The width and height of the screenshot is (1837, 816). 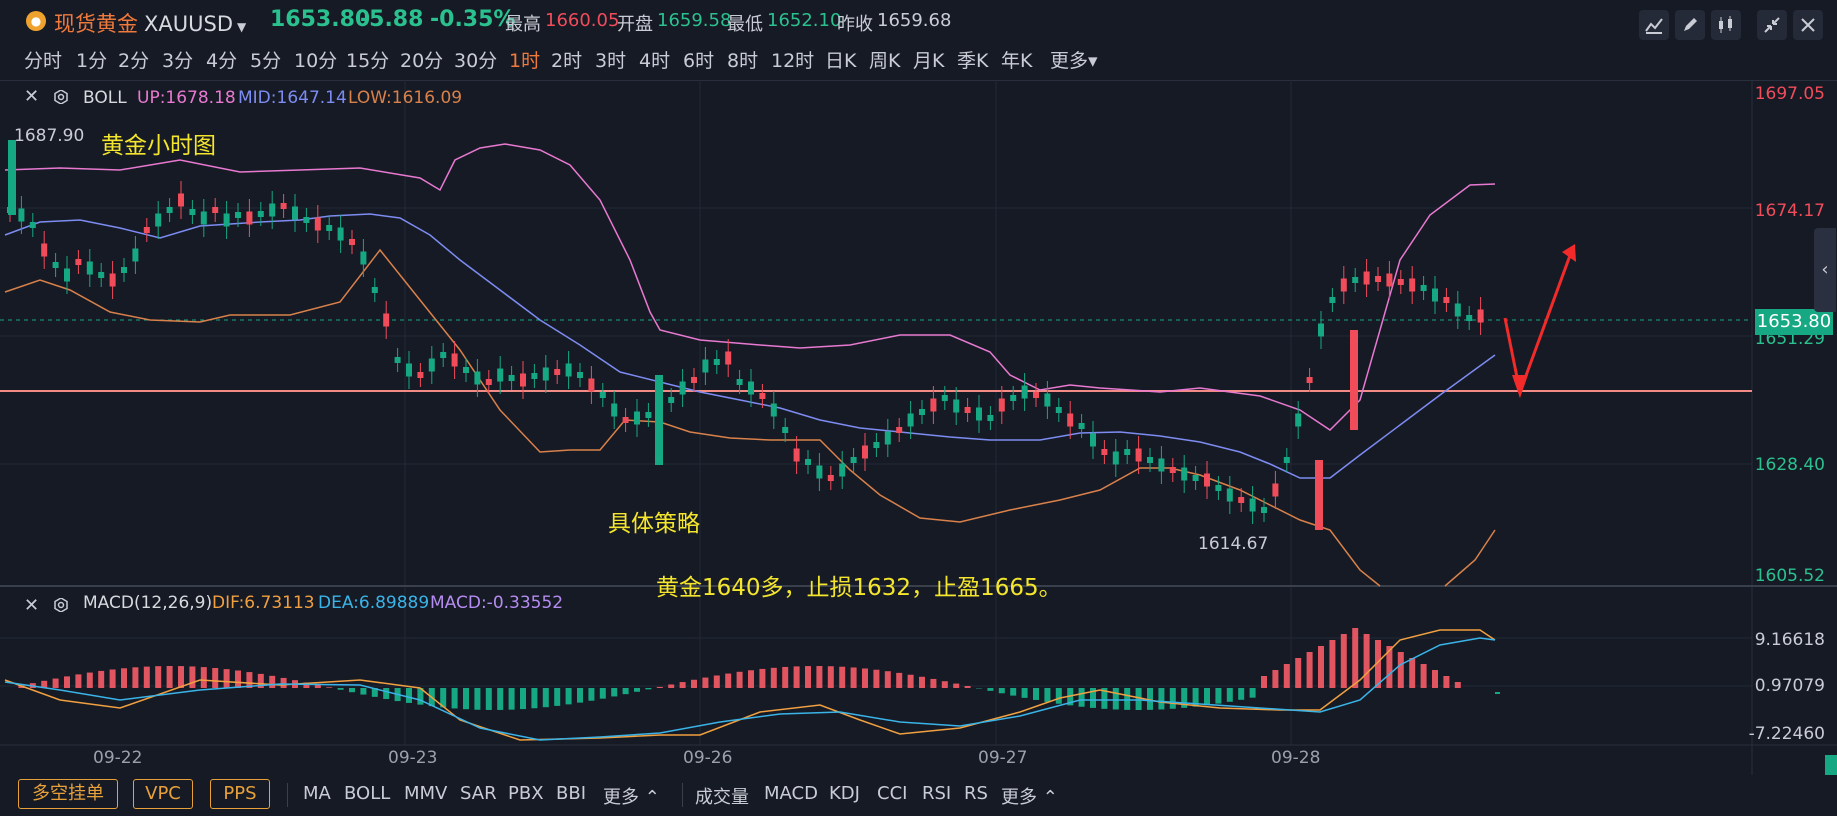 I want to click on timeframe-7: 15分, so click(x=368, y=61).